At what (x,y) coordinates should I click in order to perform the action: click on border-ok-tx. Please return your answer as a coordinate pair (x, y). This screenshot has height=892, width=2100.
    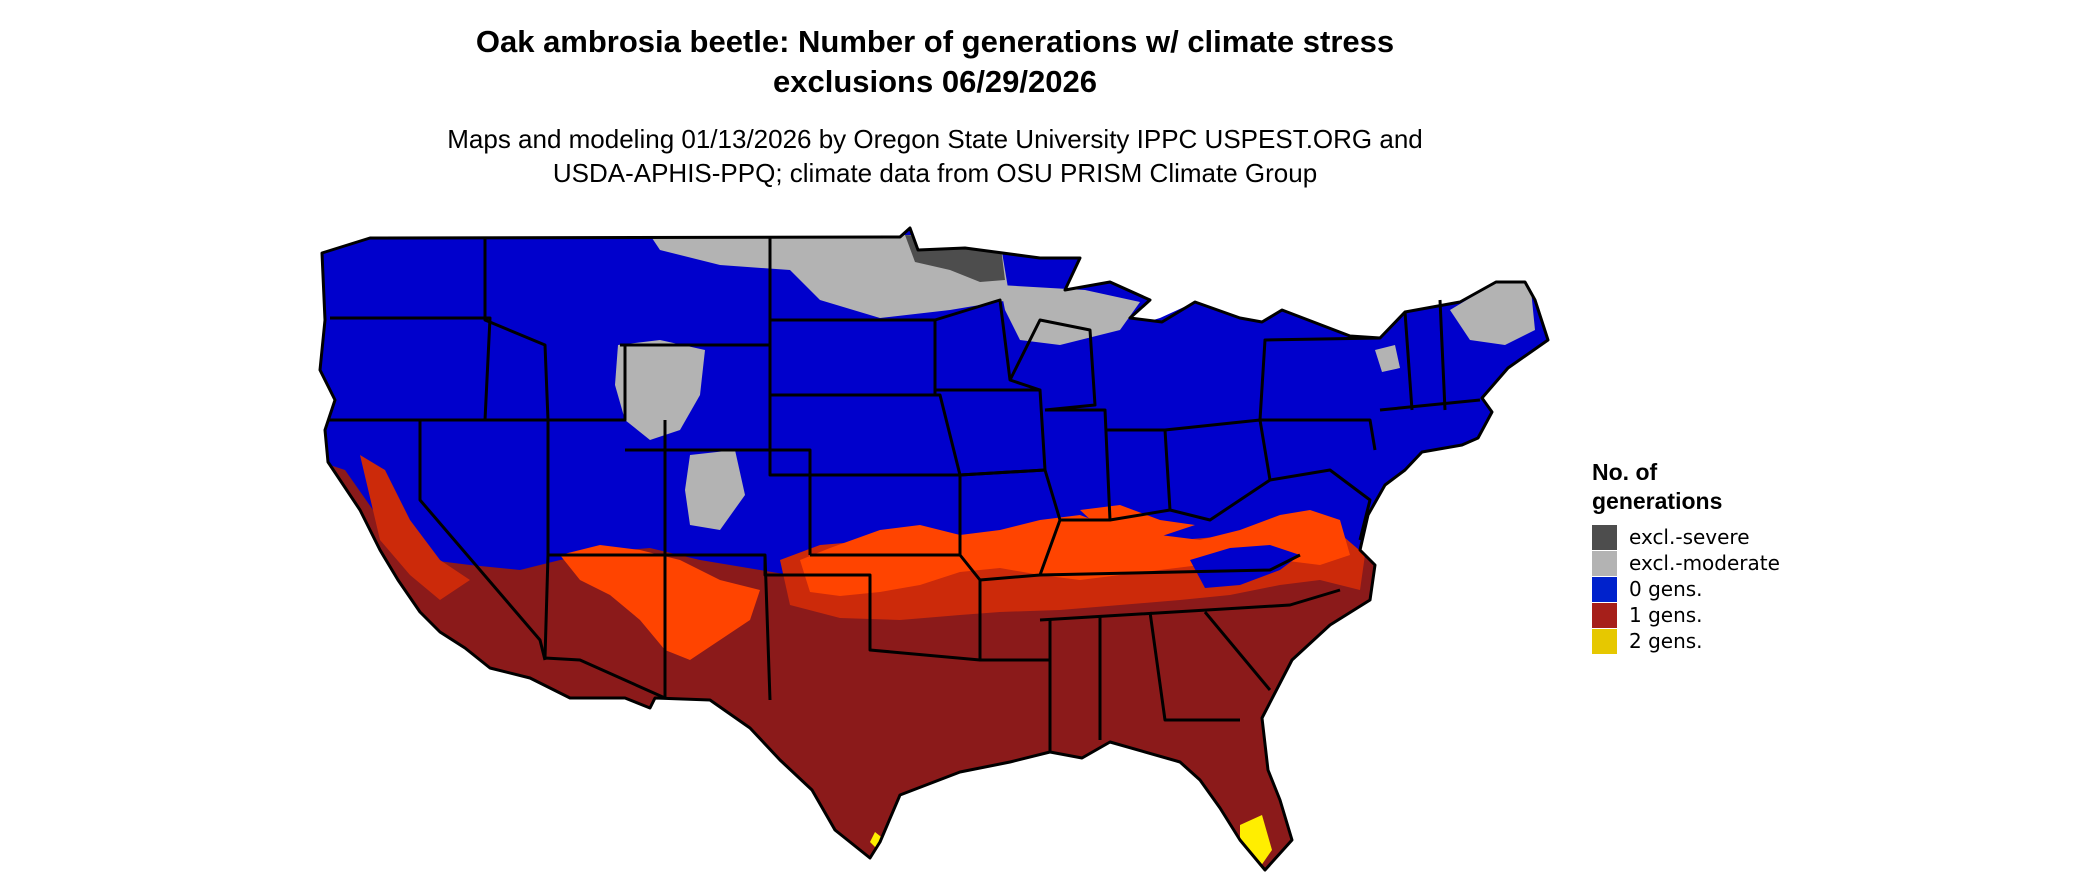
    Looking at the image, I should click on (872, 608).